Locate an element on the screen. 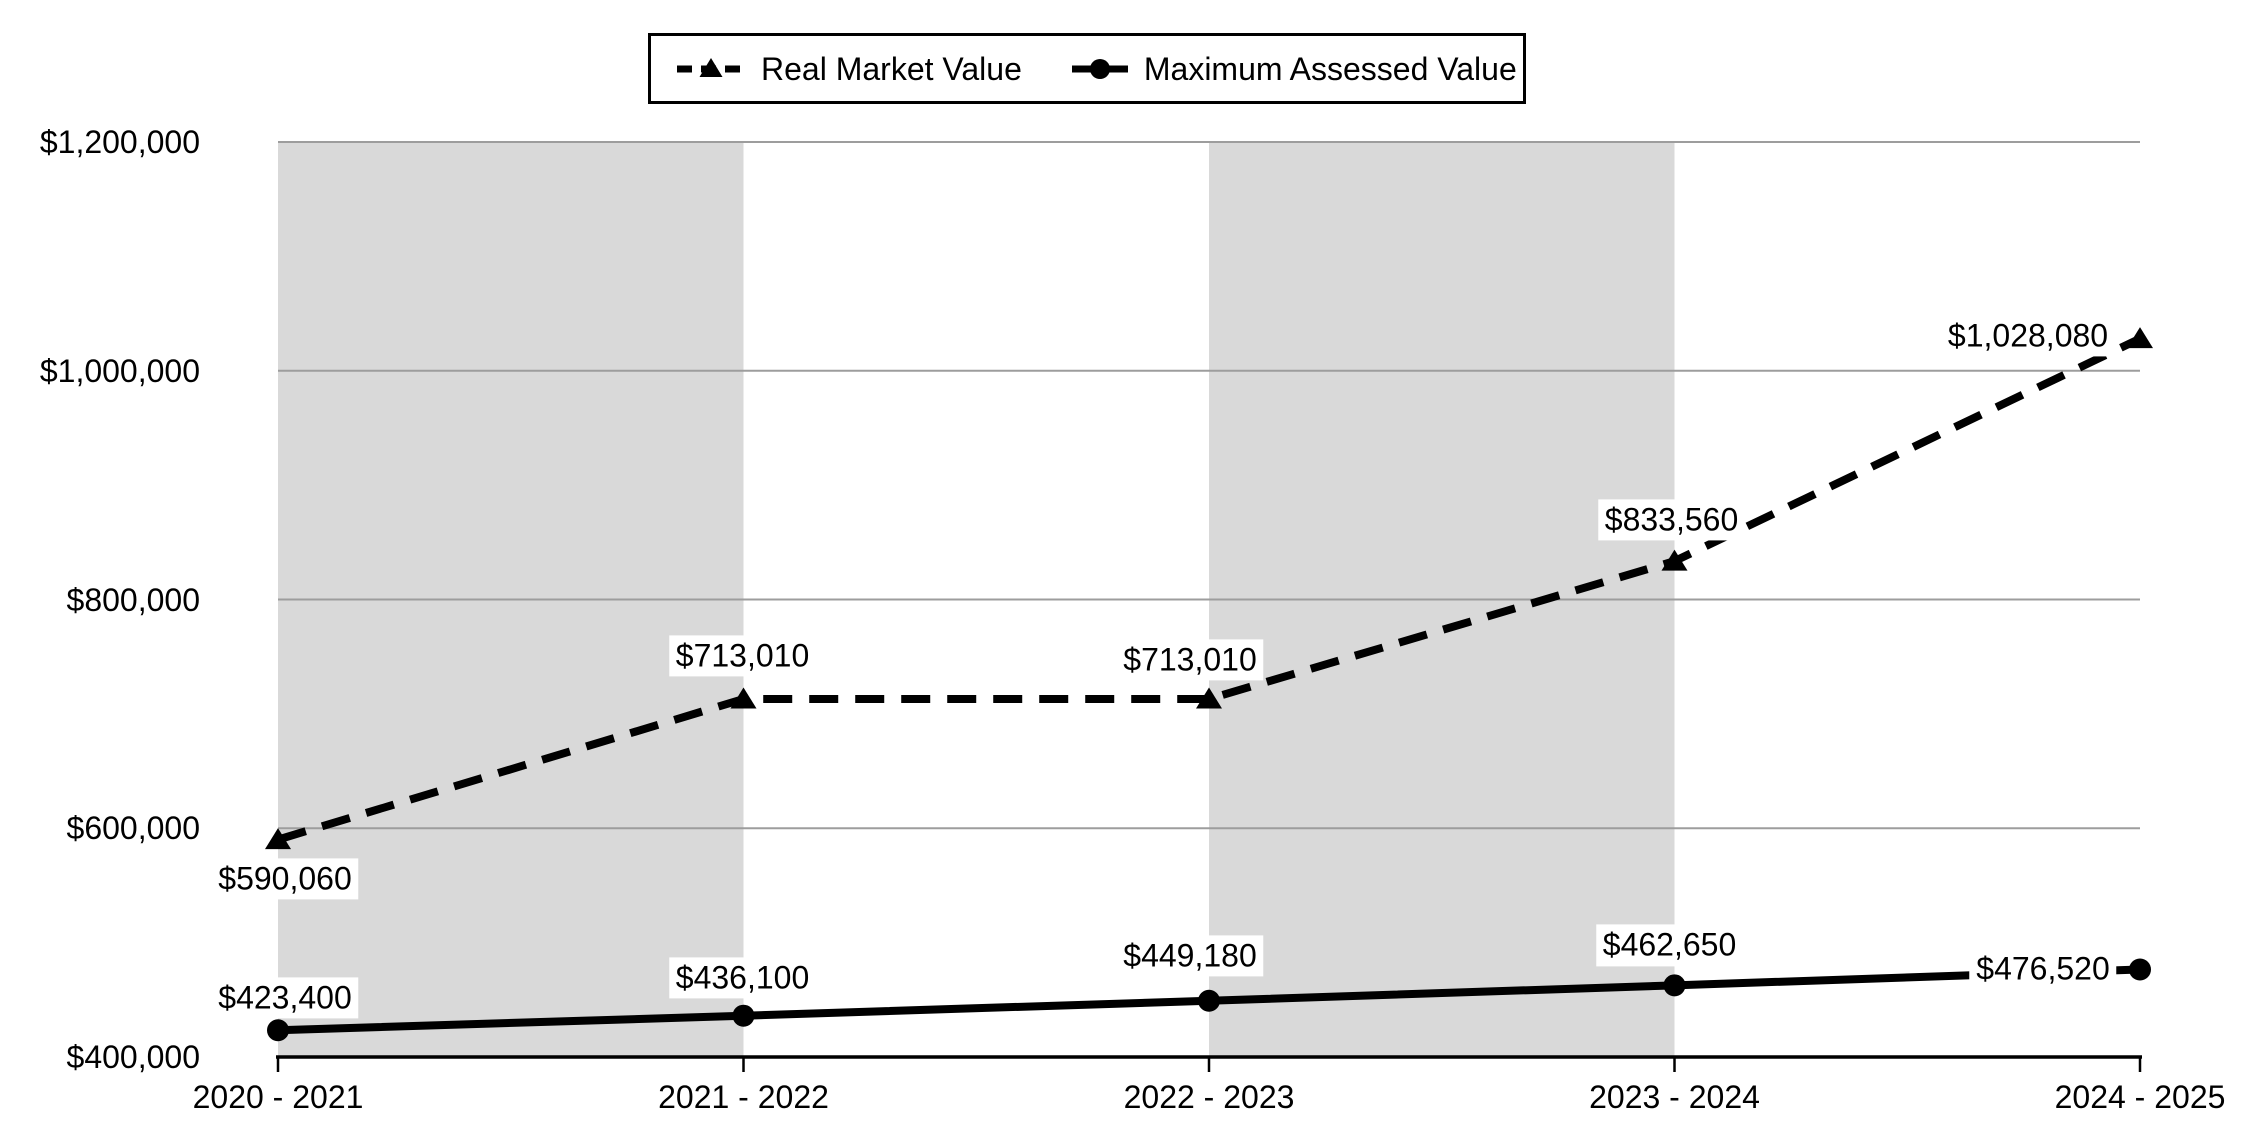 This screenshot has height=1140, width=2250. legend-item-maximum-assessed-value: Maximum Assessed Value is located at coordinates (1294, 69).